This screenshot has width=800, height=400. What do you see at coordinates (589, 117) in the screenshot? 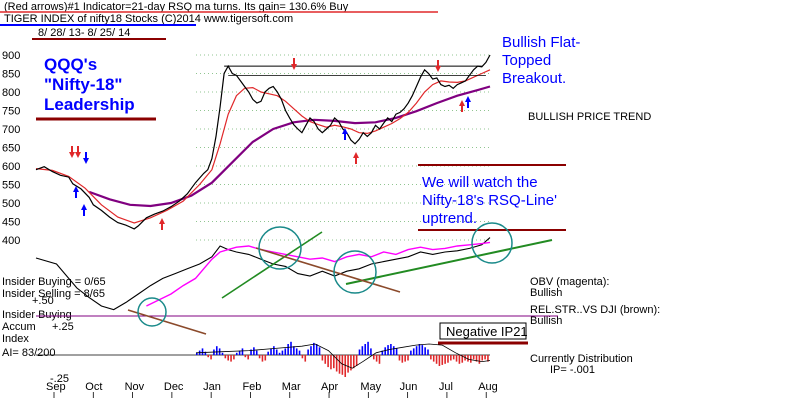
I see `bullish-price-trend: BULLISH PRICE TREND` at bounding box center [589, 117].